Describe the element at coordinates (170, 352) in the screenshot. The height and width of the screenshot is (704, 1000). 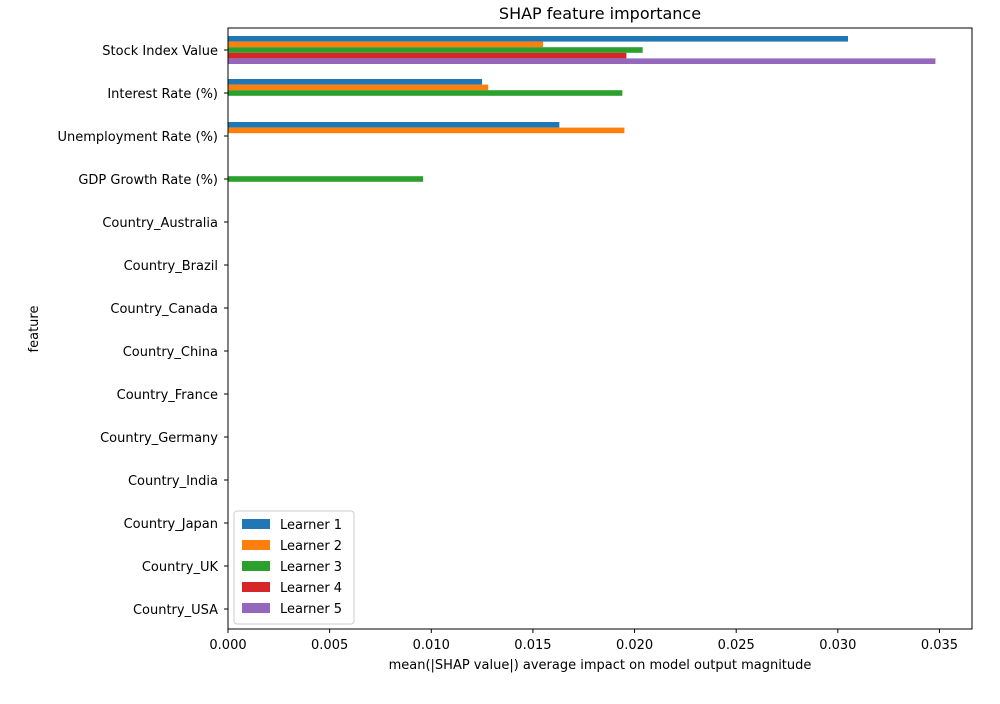
I see `y-tick-label-country-china: Country_China` at that location.